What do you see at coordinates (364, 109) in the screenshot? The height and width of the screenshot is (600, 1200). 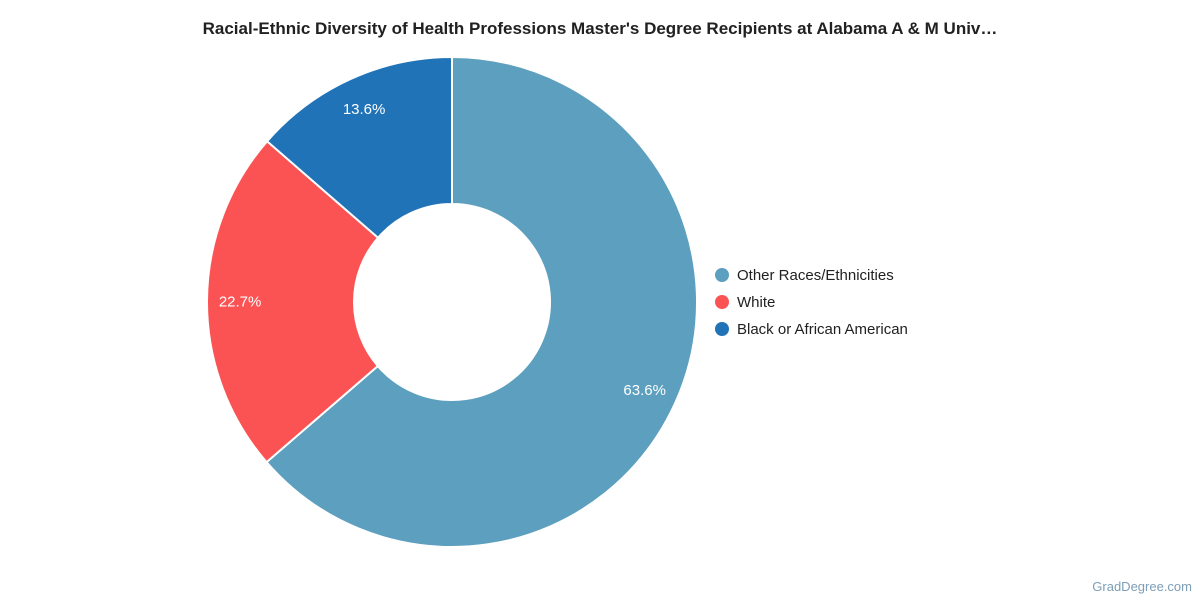 I see `slice-value-label-2: 13.6%` at bounding box center [364, 109].